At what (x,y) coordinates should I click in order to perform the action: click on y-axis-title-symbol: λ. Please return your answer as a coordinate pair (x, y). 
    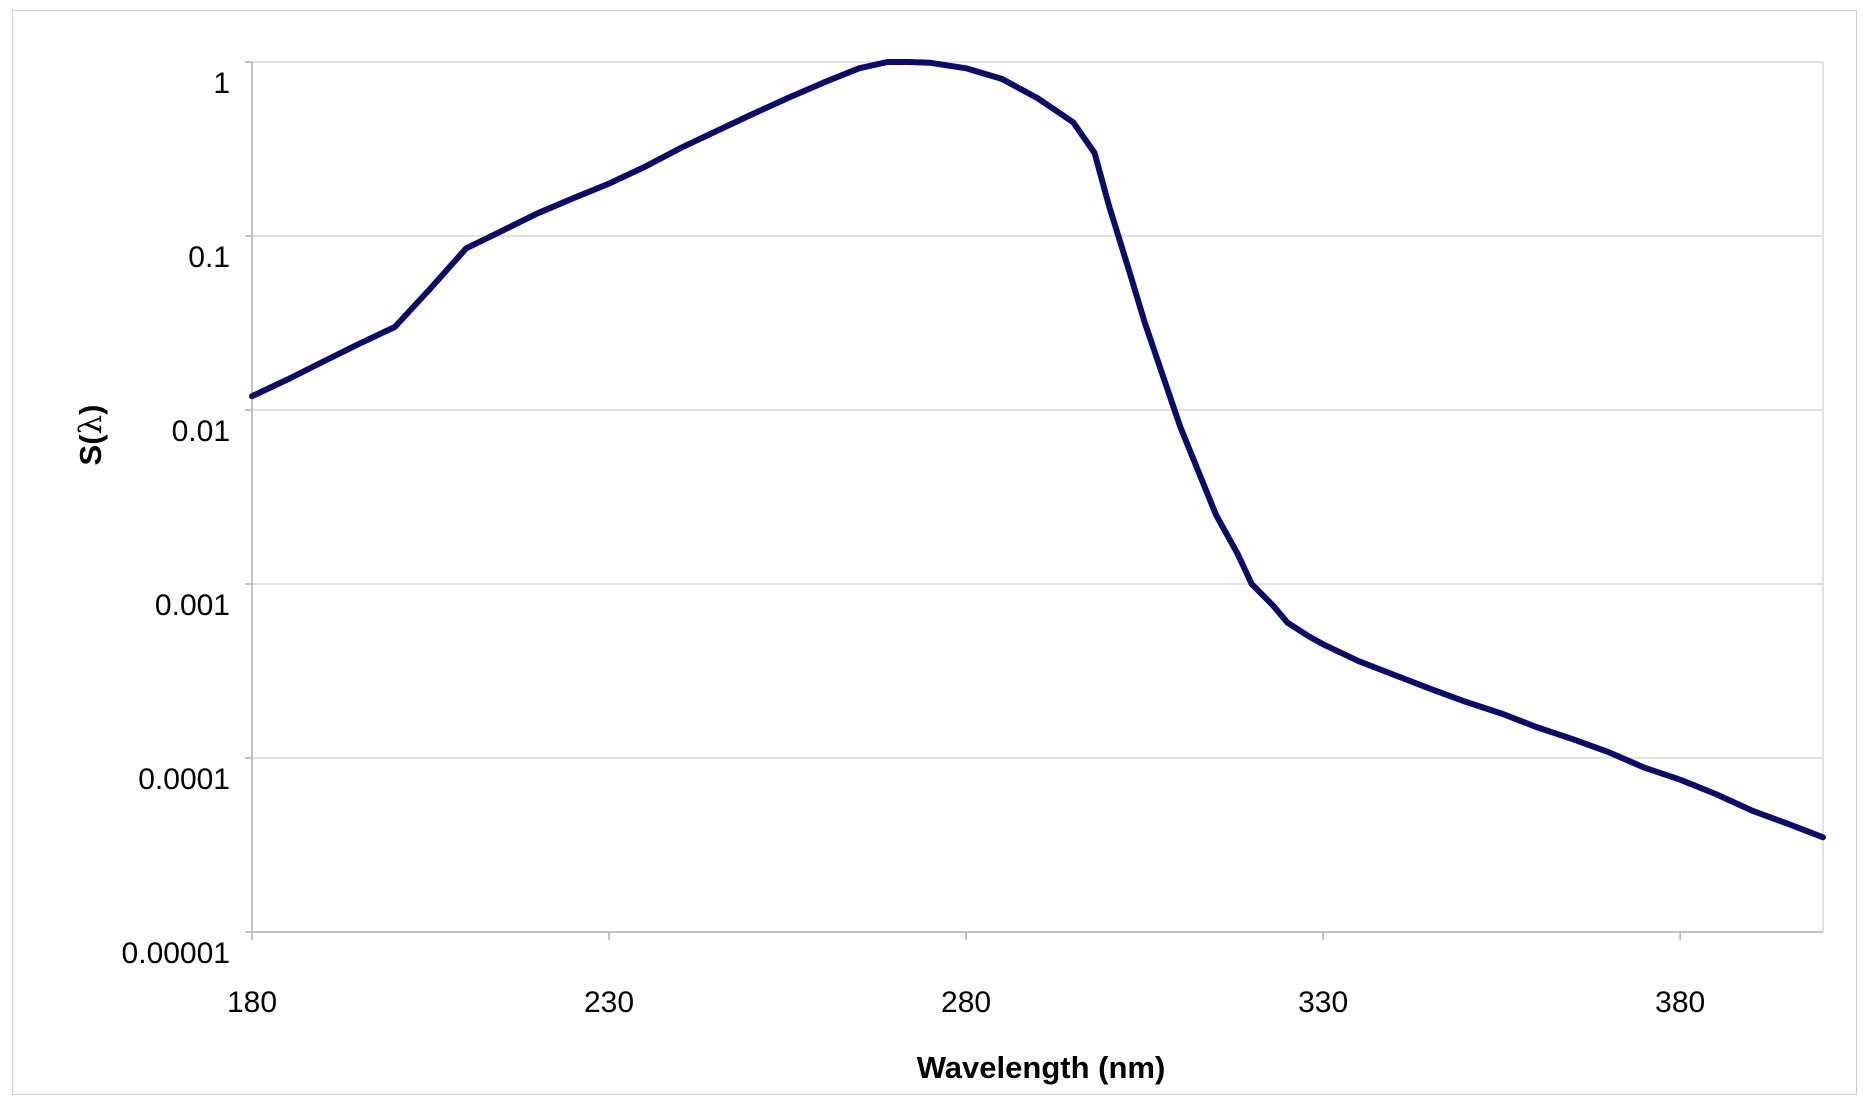
    Looking at the image, I should click on (91, 425).